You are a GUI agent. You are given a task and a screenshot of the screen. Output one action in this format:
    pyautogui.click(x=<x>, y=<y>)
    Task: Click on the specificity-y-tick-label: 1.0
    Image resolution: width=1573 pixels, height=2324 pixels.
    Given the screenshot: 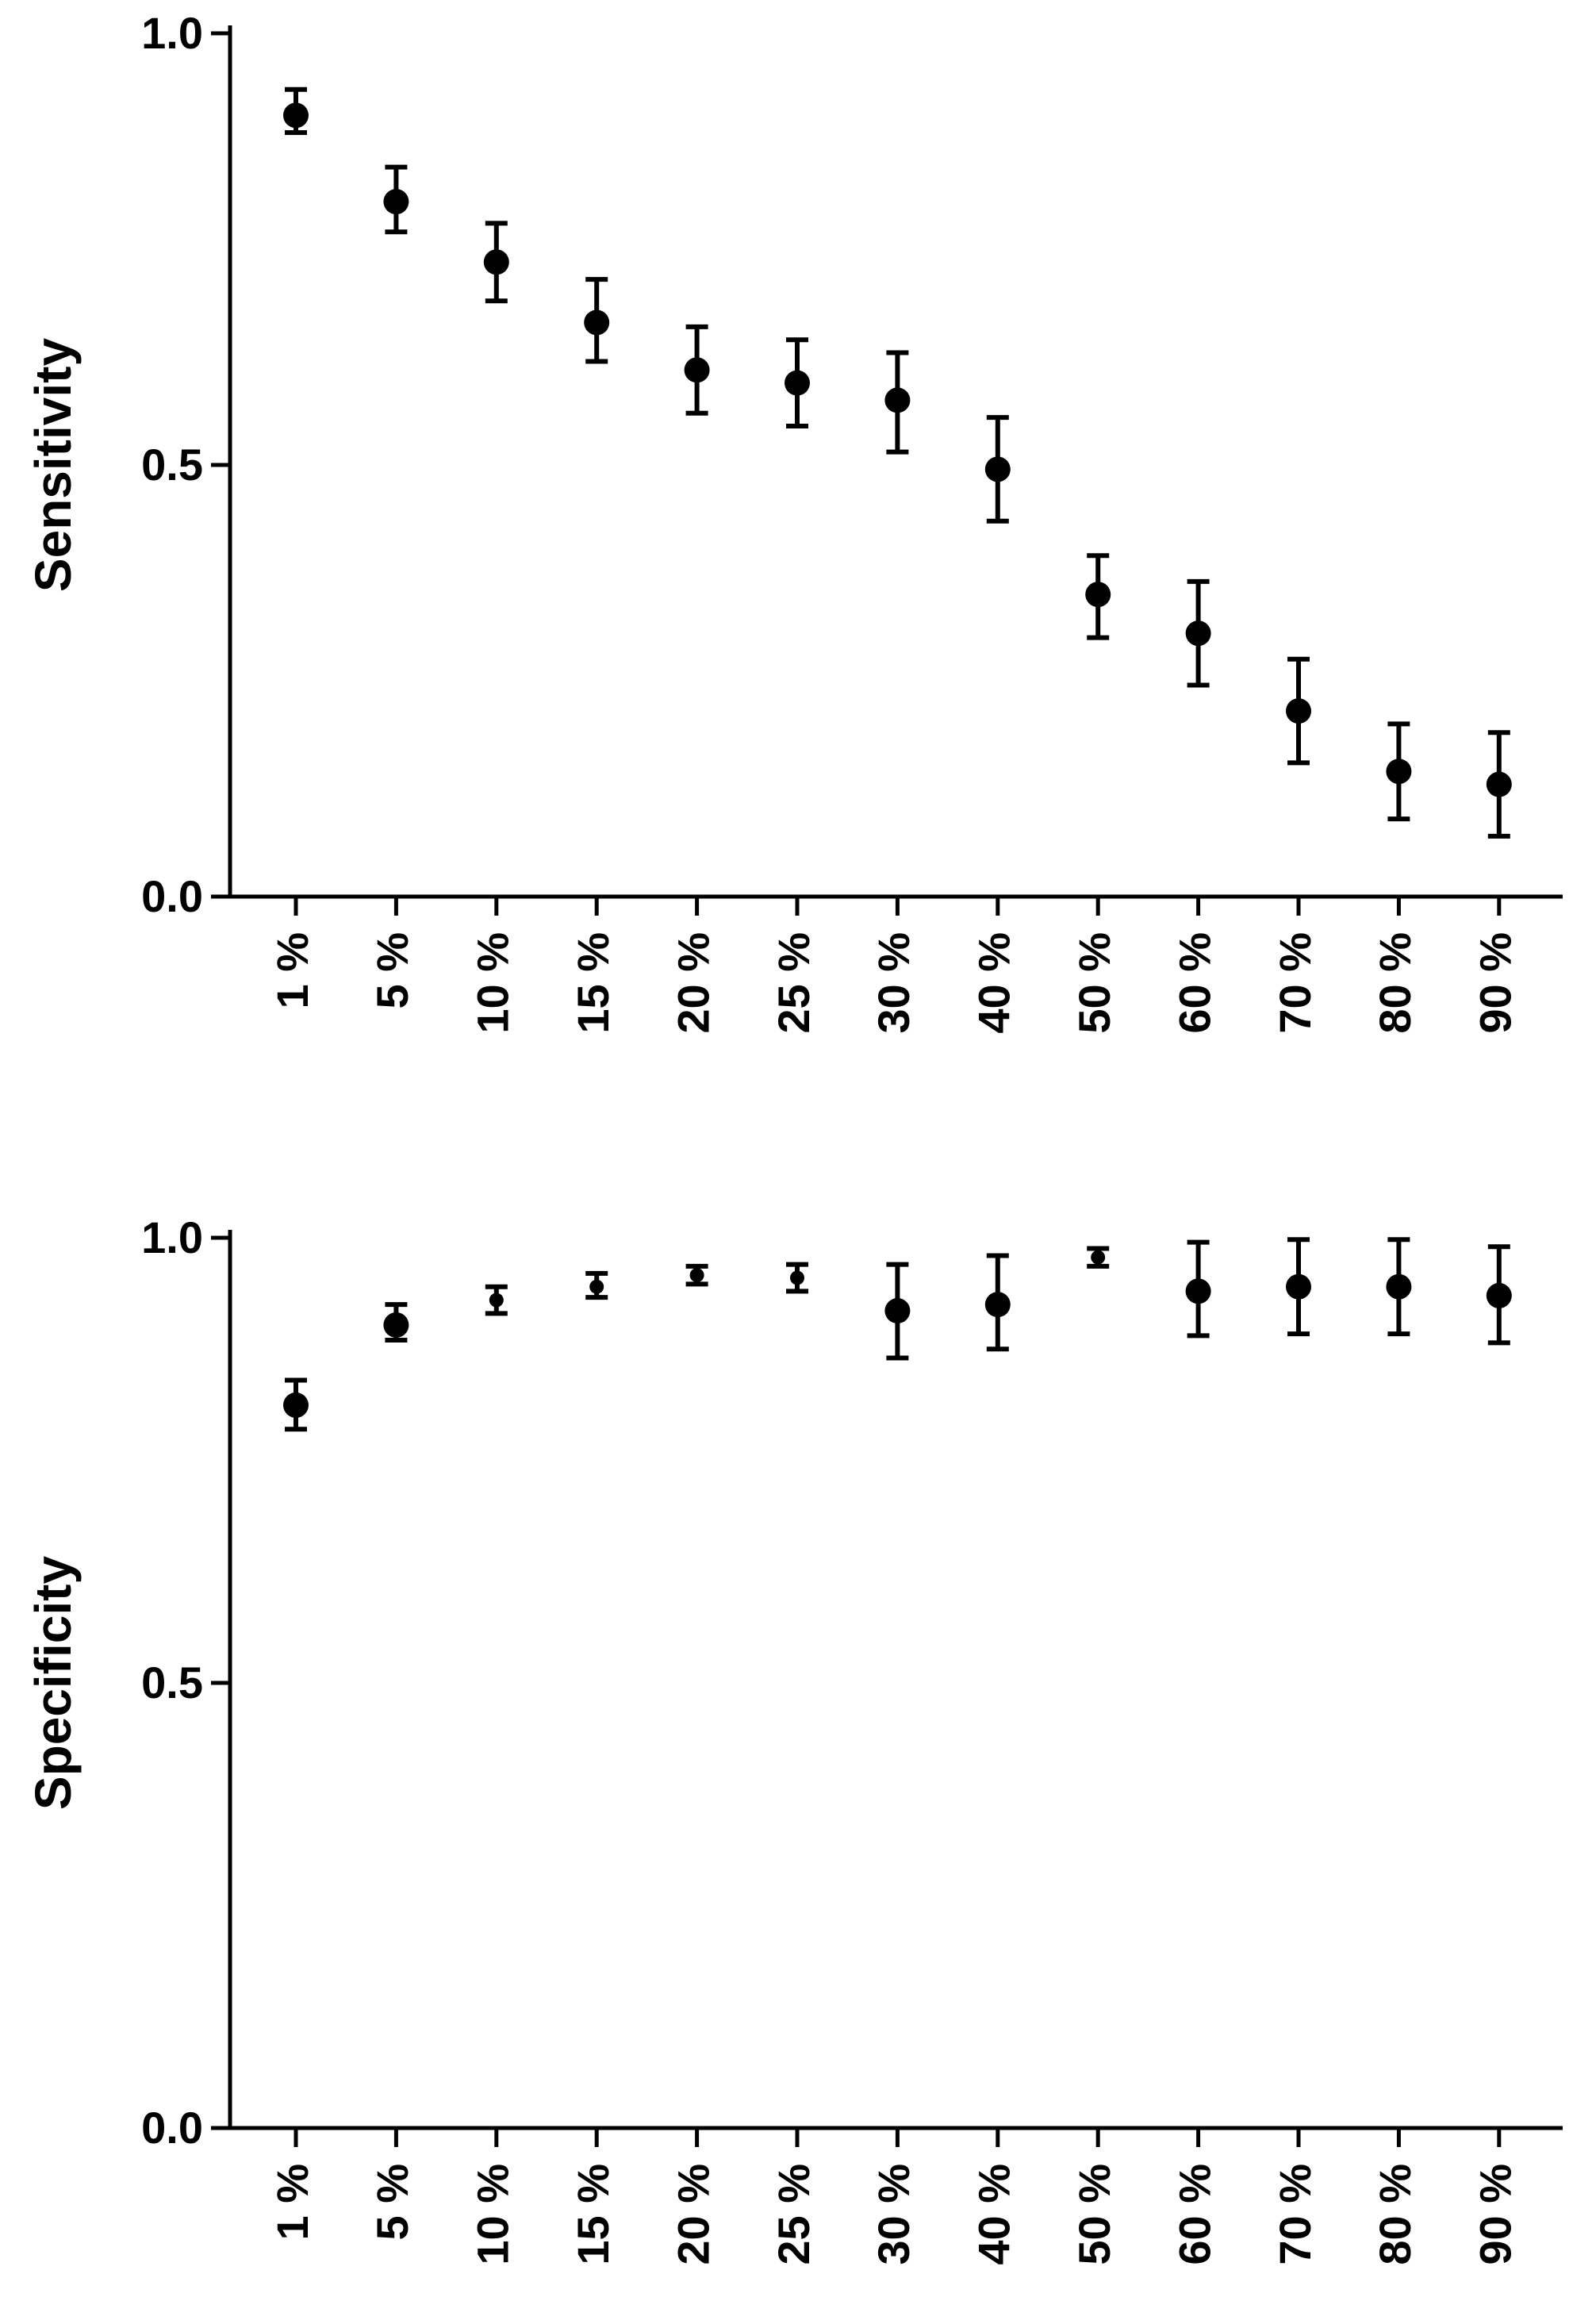 What is the action you would take?
    pyautogui.click(x=172, y=1237)
    